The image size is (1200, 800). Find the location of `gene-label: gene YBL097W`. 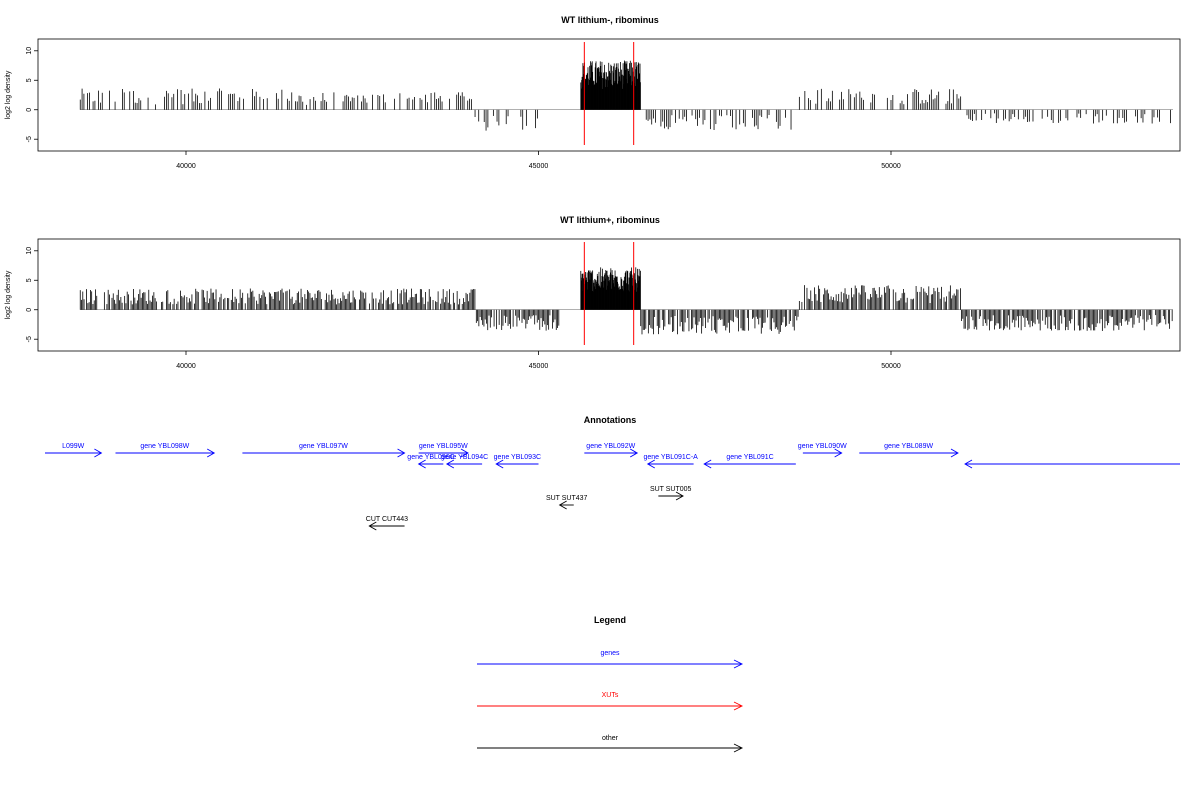

gene-label: gene YBL097W is located at coordinates (323, 446).